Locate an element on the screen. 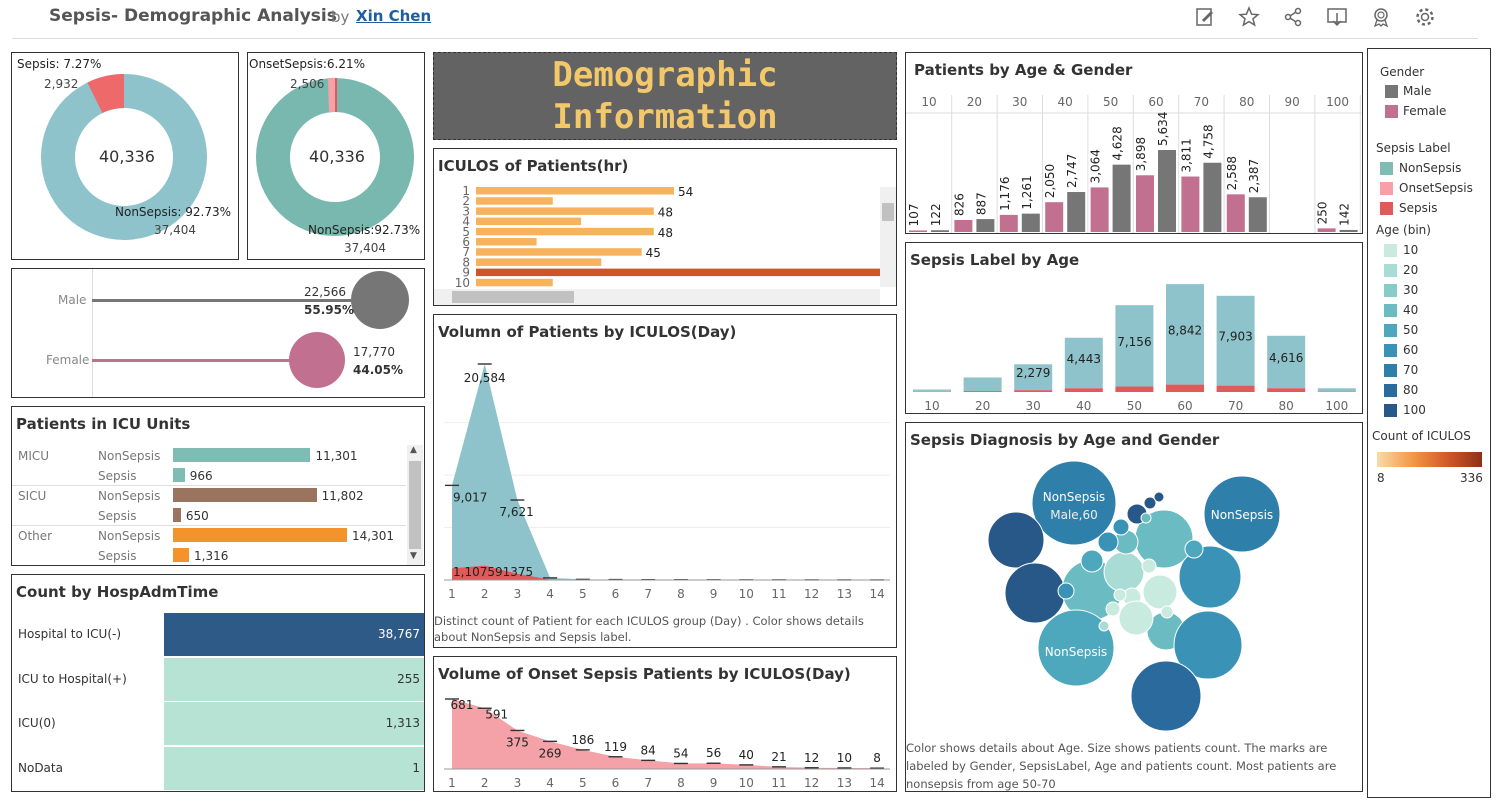 The height and width of the screenshot is (804, 1501). chevron-up-icon: ▲ is located at coordinates (413, 450).